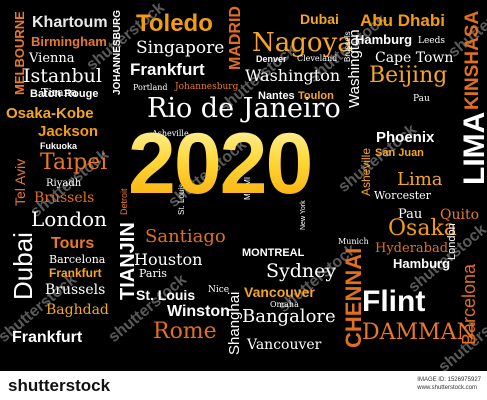  Describe the element at coordinates (73, 243) in the screenshot. I see `city-word: Tours` at that location.